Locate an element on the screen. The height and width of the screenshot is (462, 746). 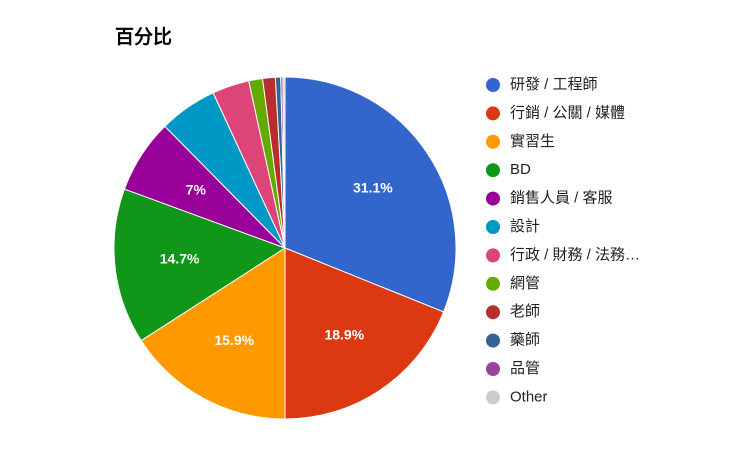
slice-label: 31.1% is located at coordinates (373, 187).